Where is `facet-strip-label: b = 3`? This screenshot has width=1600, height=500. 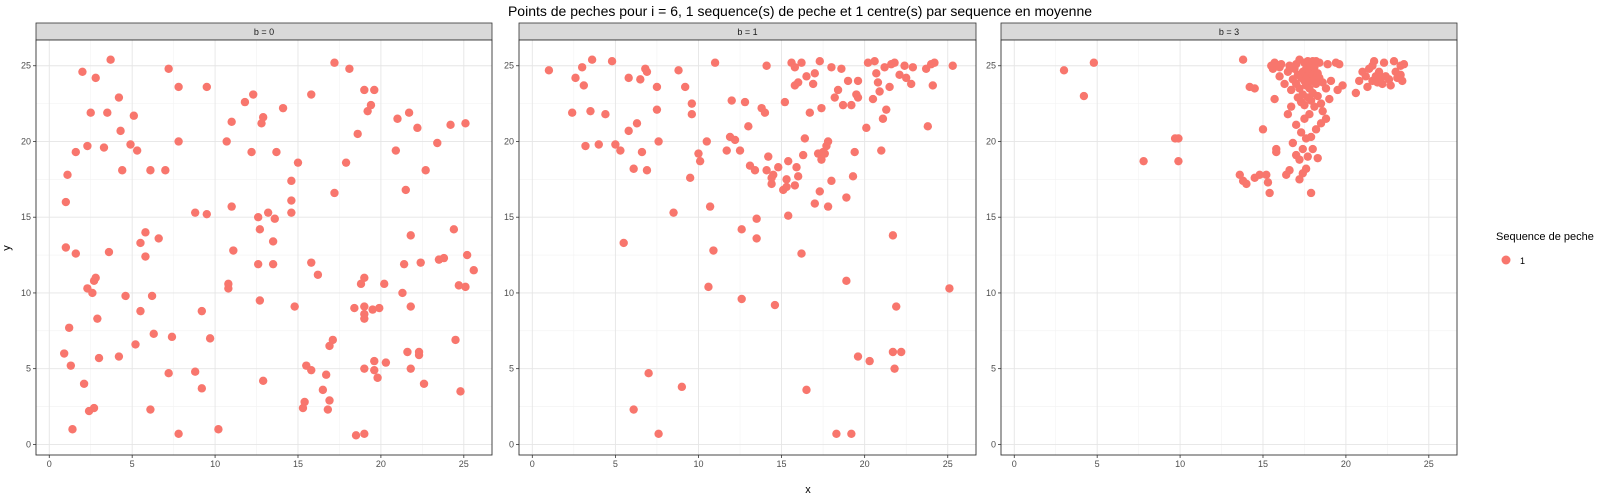 facet-strip-label: b = 3 is located at coordinates (1229, 32).